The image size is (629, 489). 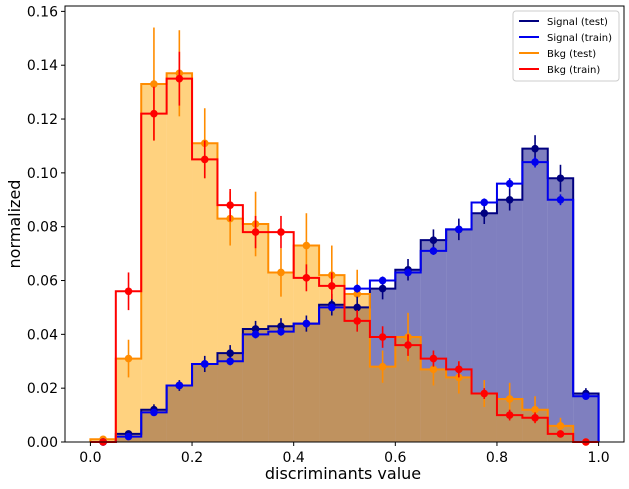 I want to click on x-tick-label: 0.2, so click(x=192, y=458).